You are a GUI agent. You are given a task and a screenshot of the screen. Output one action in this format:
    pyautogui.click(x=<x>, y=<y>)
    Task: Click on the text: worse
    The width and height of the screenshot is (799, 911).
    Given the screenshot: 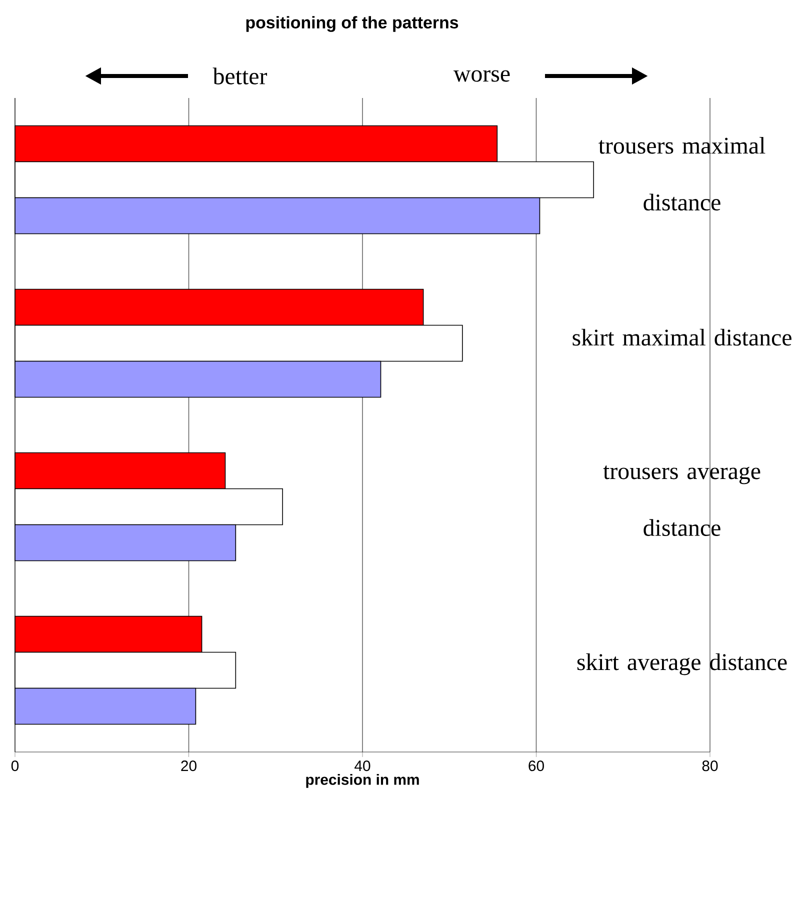 What is the action you would take?
    pyautogui.click(x=481, y=76)
    